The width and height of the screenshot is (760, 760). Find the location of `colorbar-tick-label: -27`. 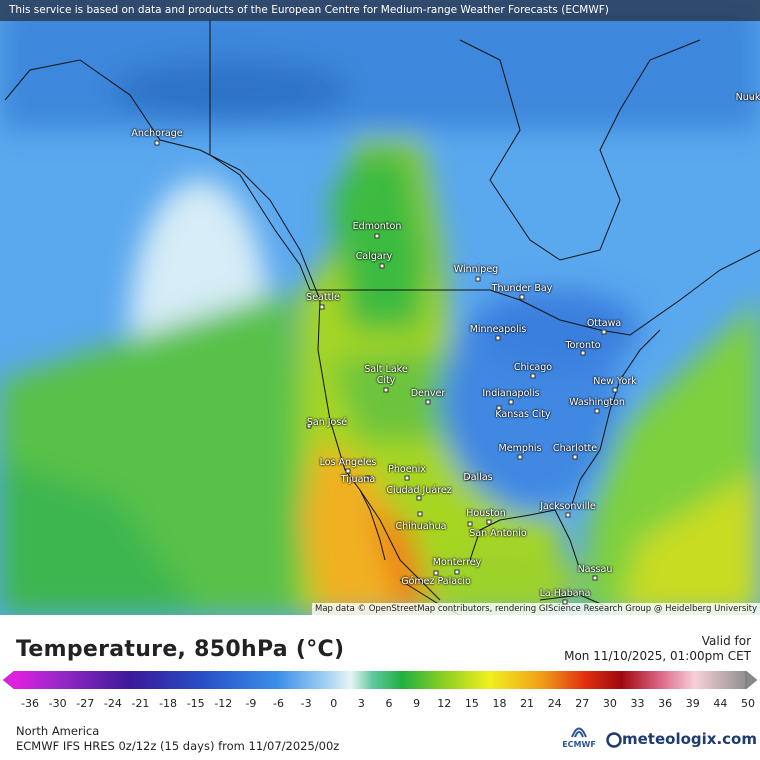

colorbar-tick-label: -27 is located at coordinates (85, 703).